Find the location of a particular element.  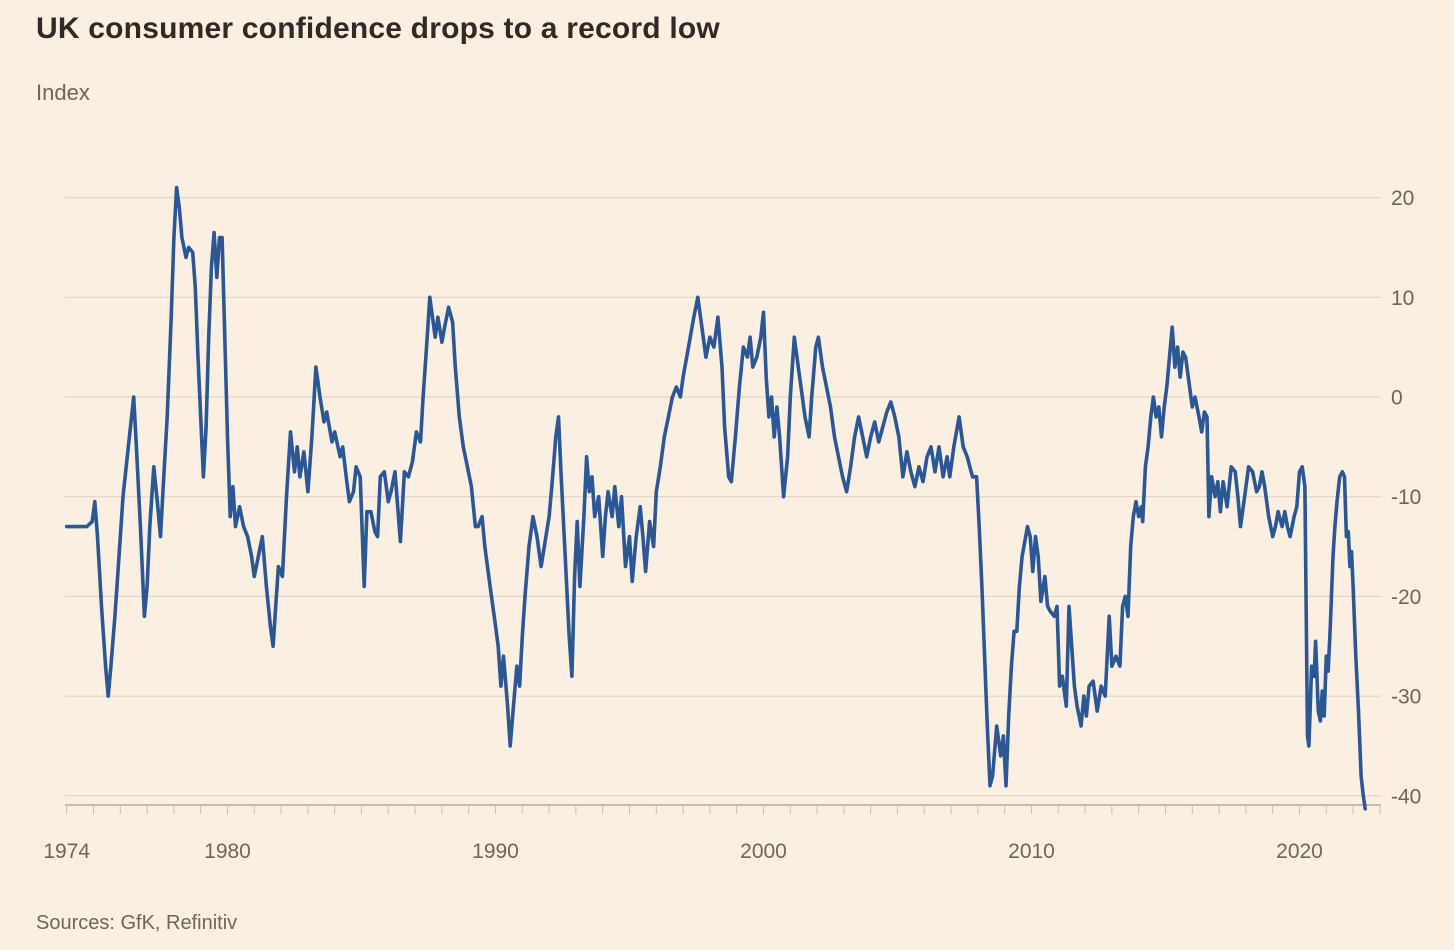

y-axis-tick-label: -30 is located at coordinates (1406, 697).